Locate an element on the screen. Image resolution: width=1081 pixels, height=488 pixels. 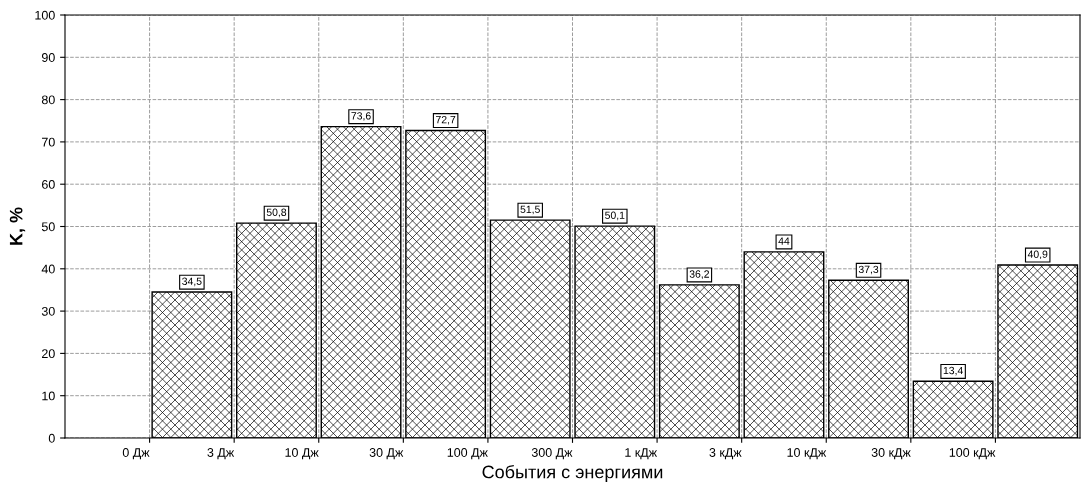
x-tick-label: 3 кДж is located at coordinates (725, 454).